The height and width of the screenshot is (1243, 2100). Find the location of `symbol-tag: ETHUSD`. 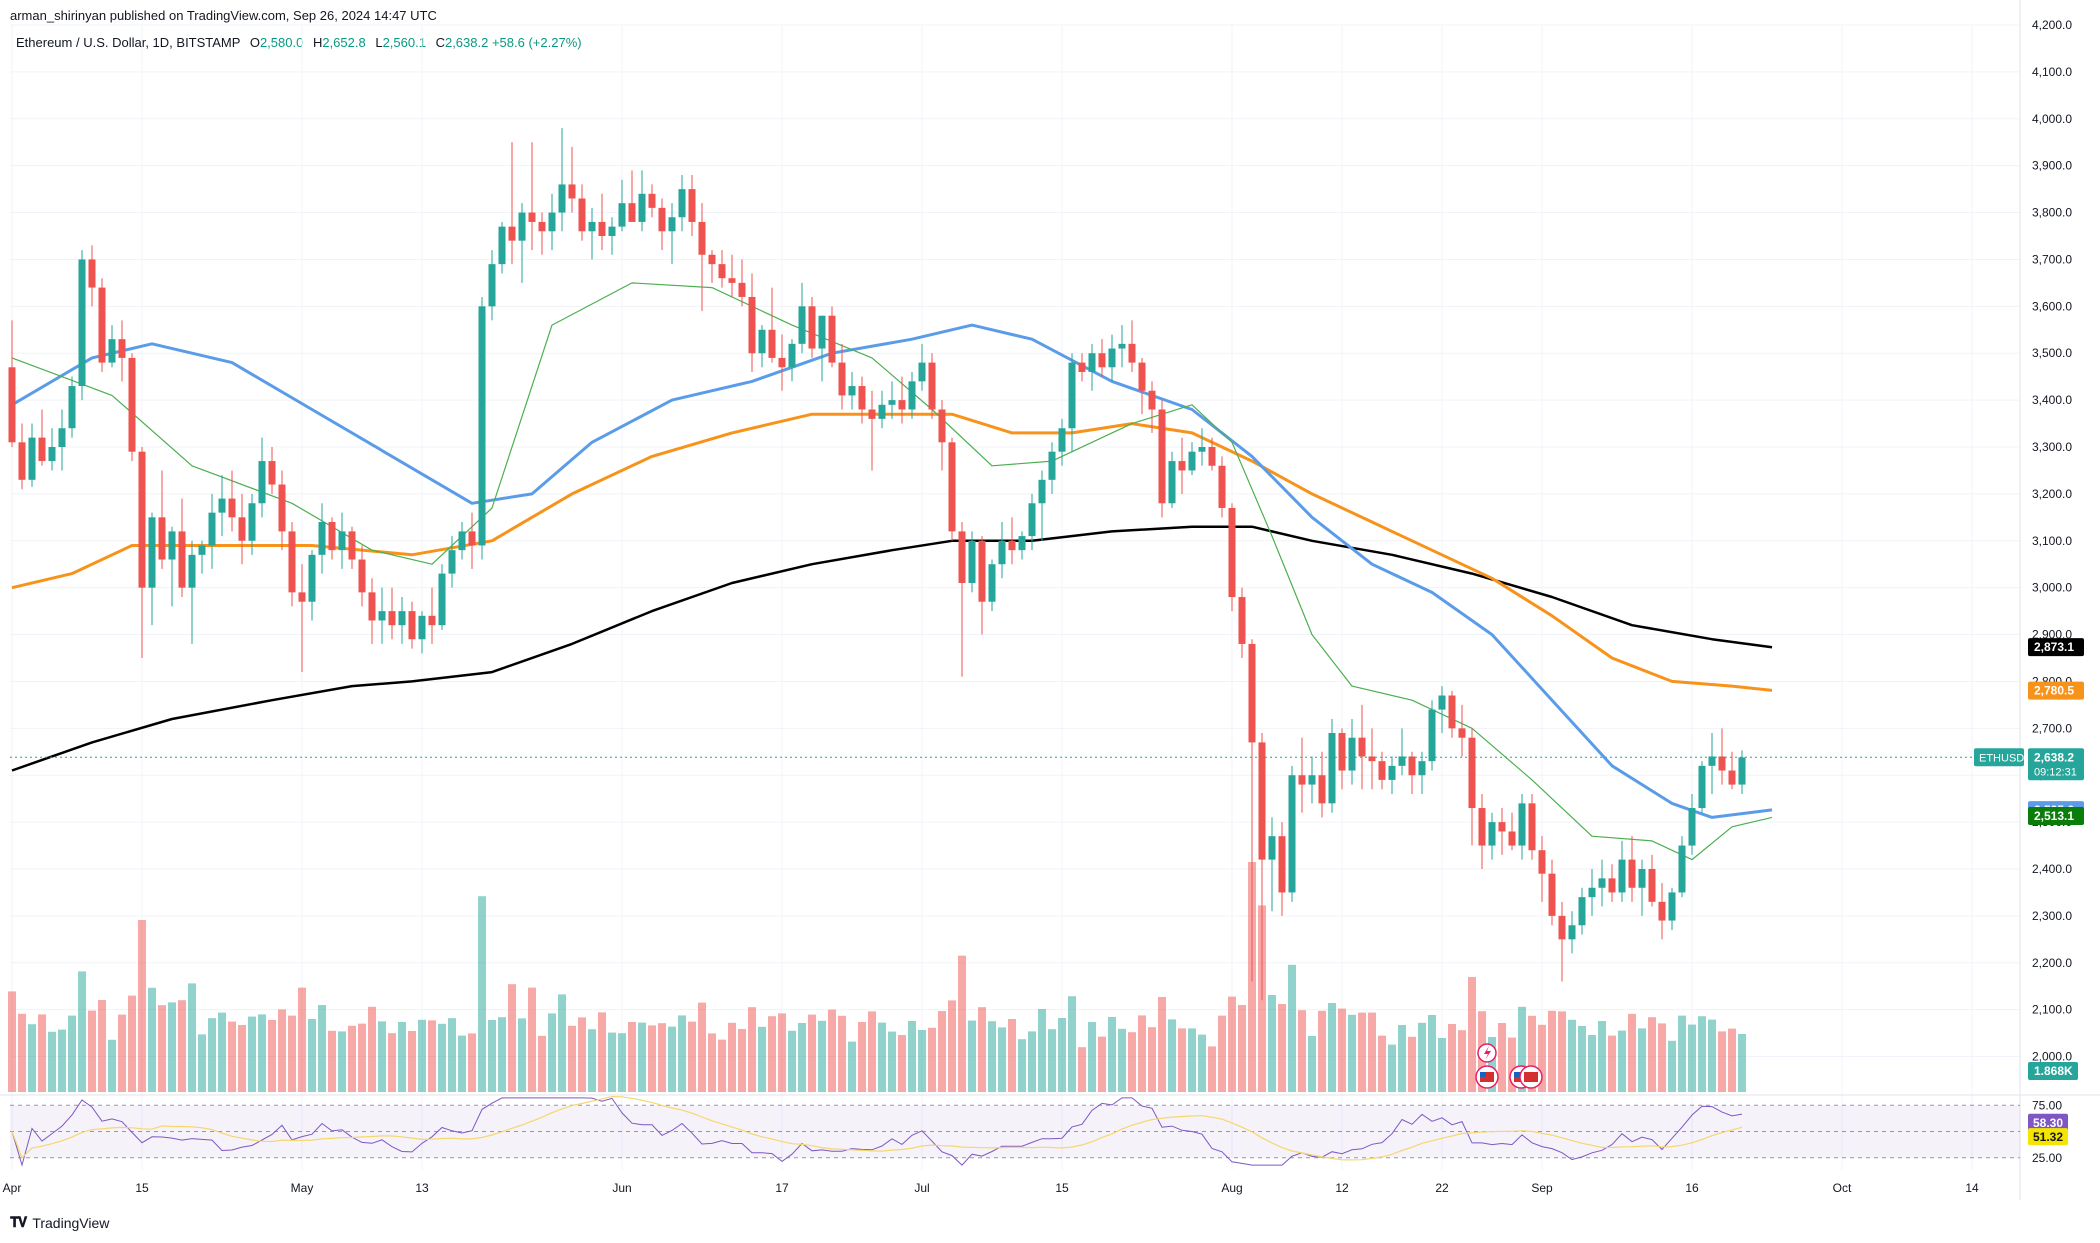

symbol-tag: ETHUSD is located at coordinates (2001, 758).